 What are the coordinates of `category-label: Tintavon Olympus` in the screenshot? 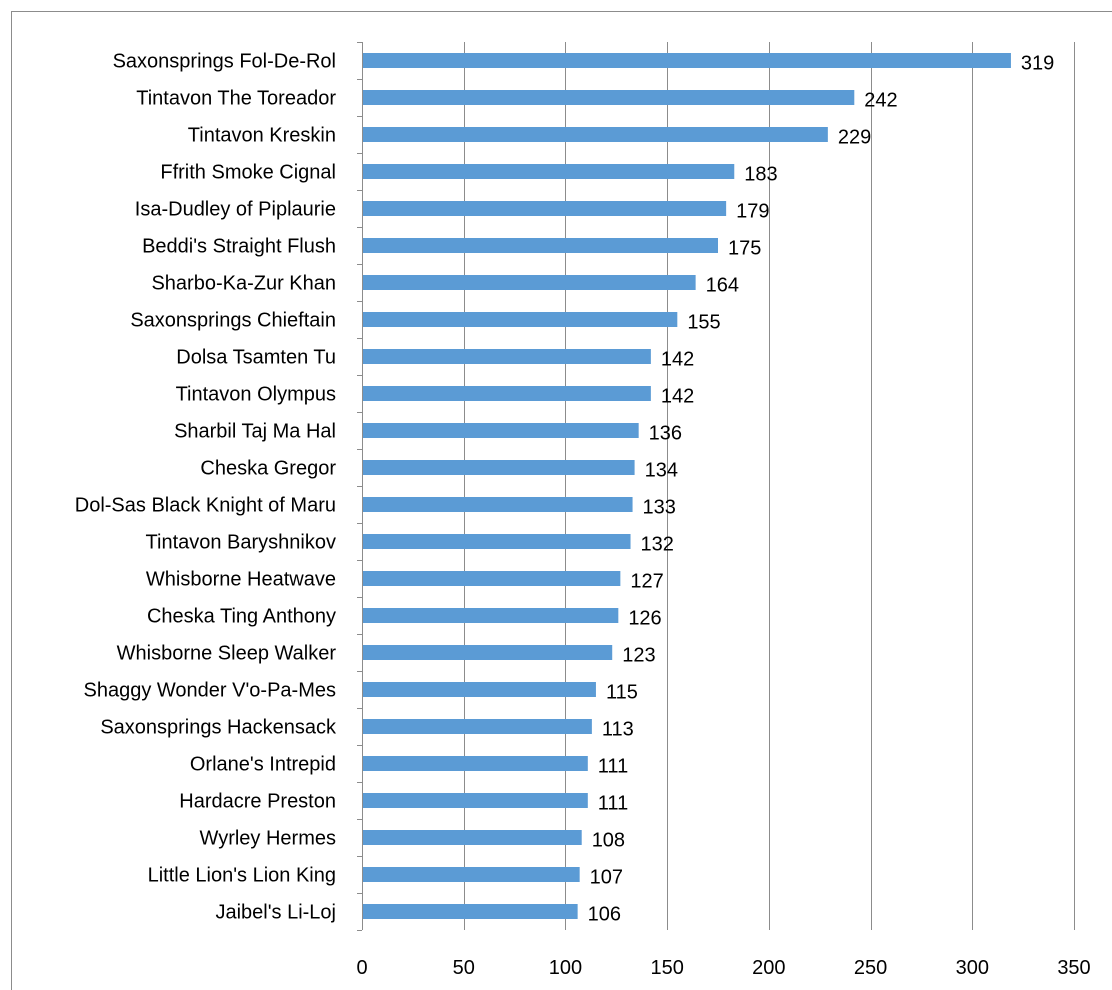 It's located at (256, 395).